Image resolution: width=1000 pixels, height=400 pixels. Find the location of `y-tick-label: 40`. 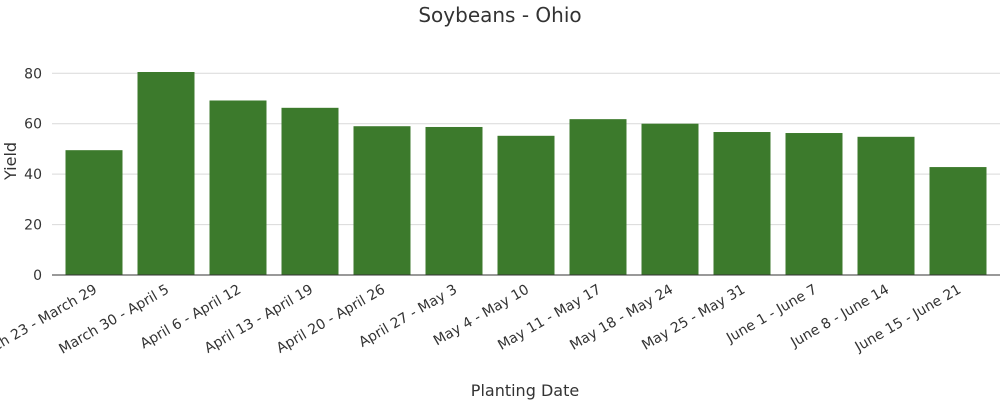

y-tick-label: 40 is located at coordinates (33, 175).